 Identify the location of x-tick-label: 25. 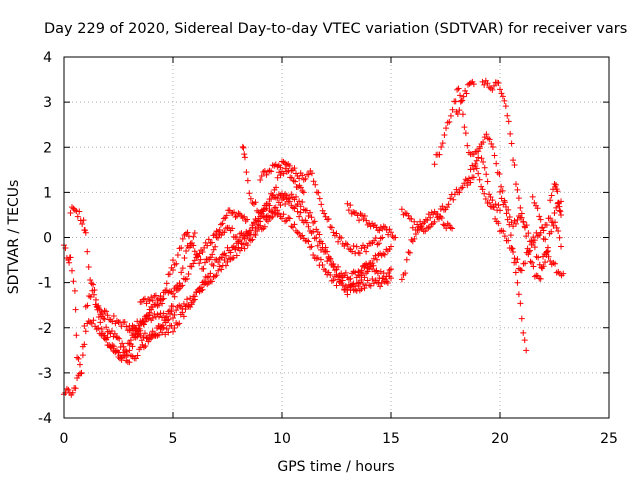
(609, 439).